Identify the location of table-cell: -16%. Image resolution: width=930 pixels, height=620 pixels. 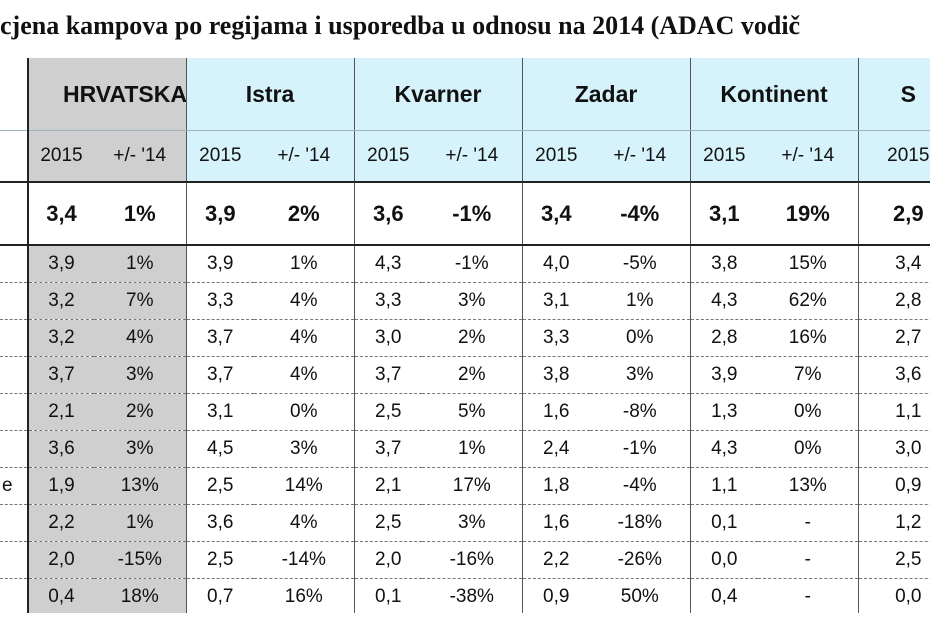
(472, 560).